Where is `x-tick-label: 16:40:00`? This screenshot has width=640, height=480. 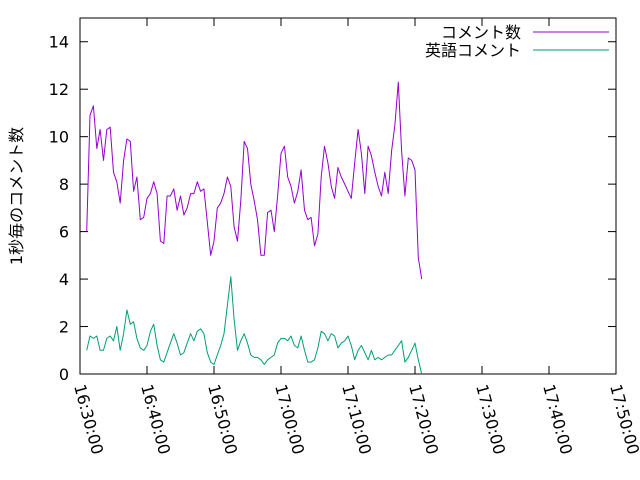 x-tick-label: 16:40:00 is located at coordinates (155, 419).